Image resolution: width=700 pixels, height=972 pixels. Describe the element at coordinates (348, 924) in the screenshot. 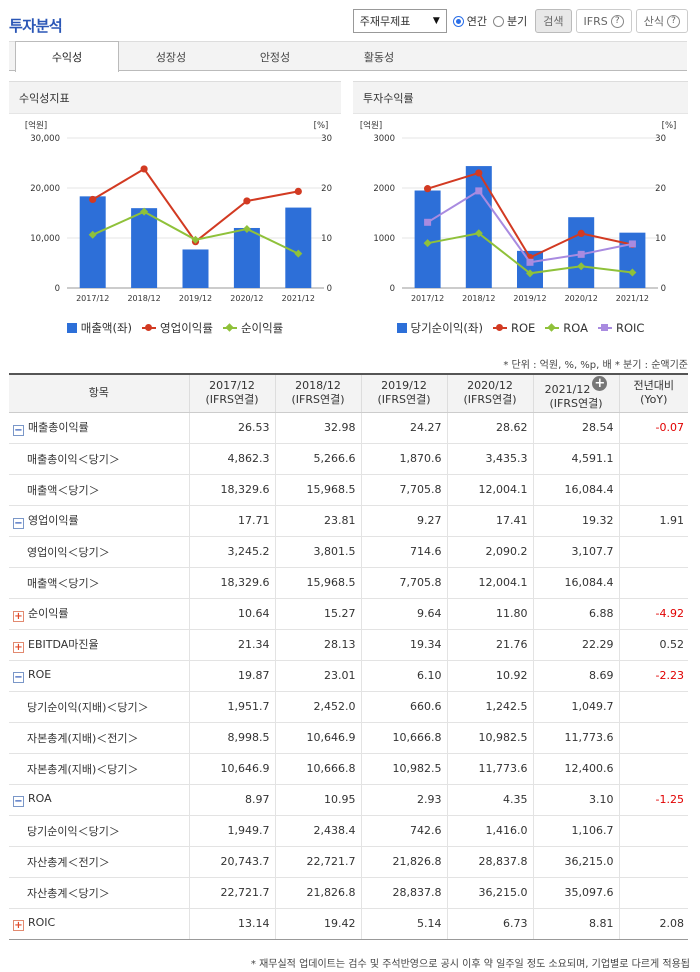

I see `table-row: + ROIC 13.14 19.42 5.14 6.73 8.81 2.08` at that location.